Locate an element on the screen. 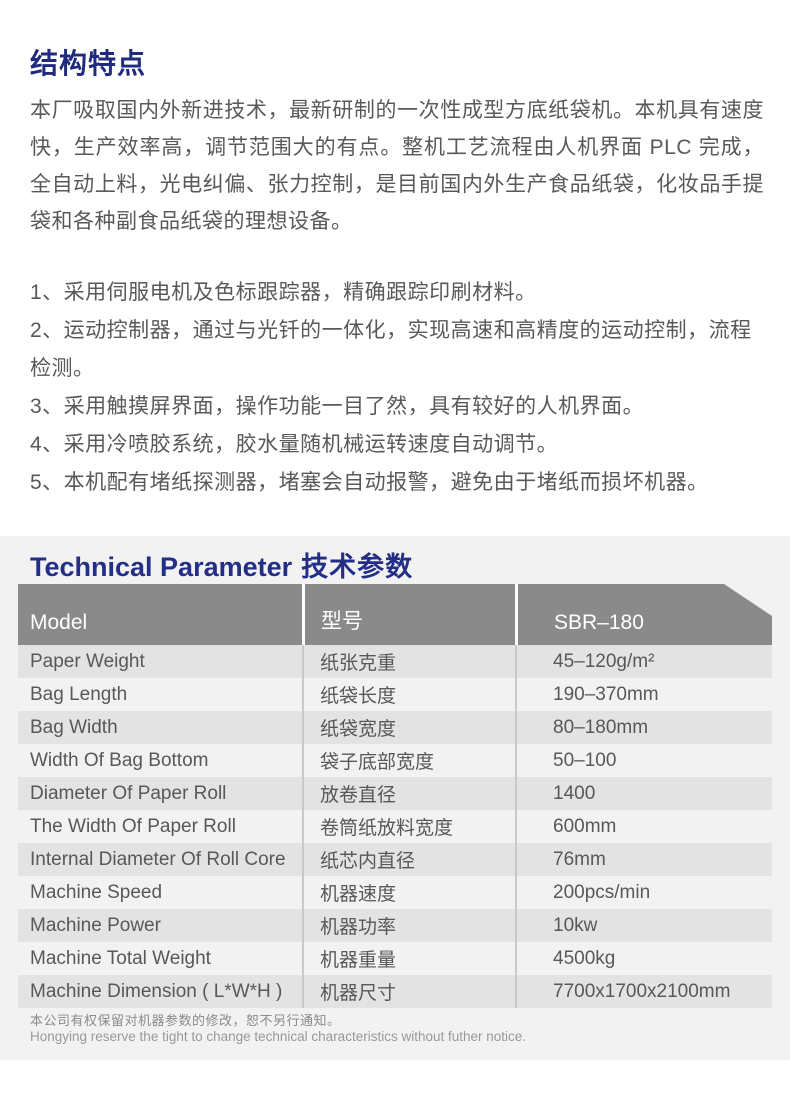  table-row: Bag Length 纸袋长度 190–370mm is located at coordinates (395, 694).